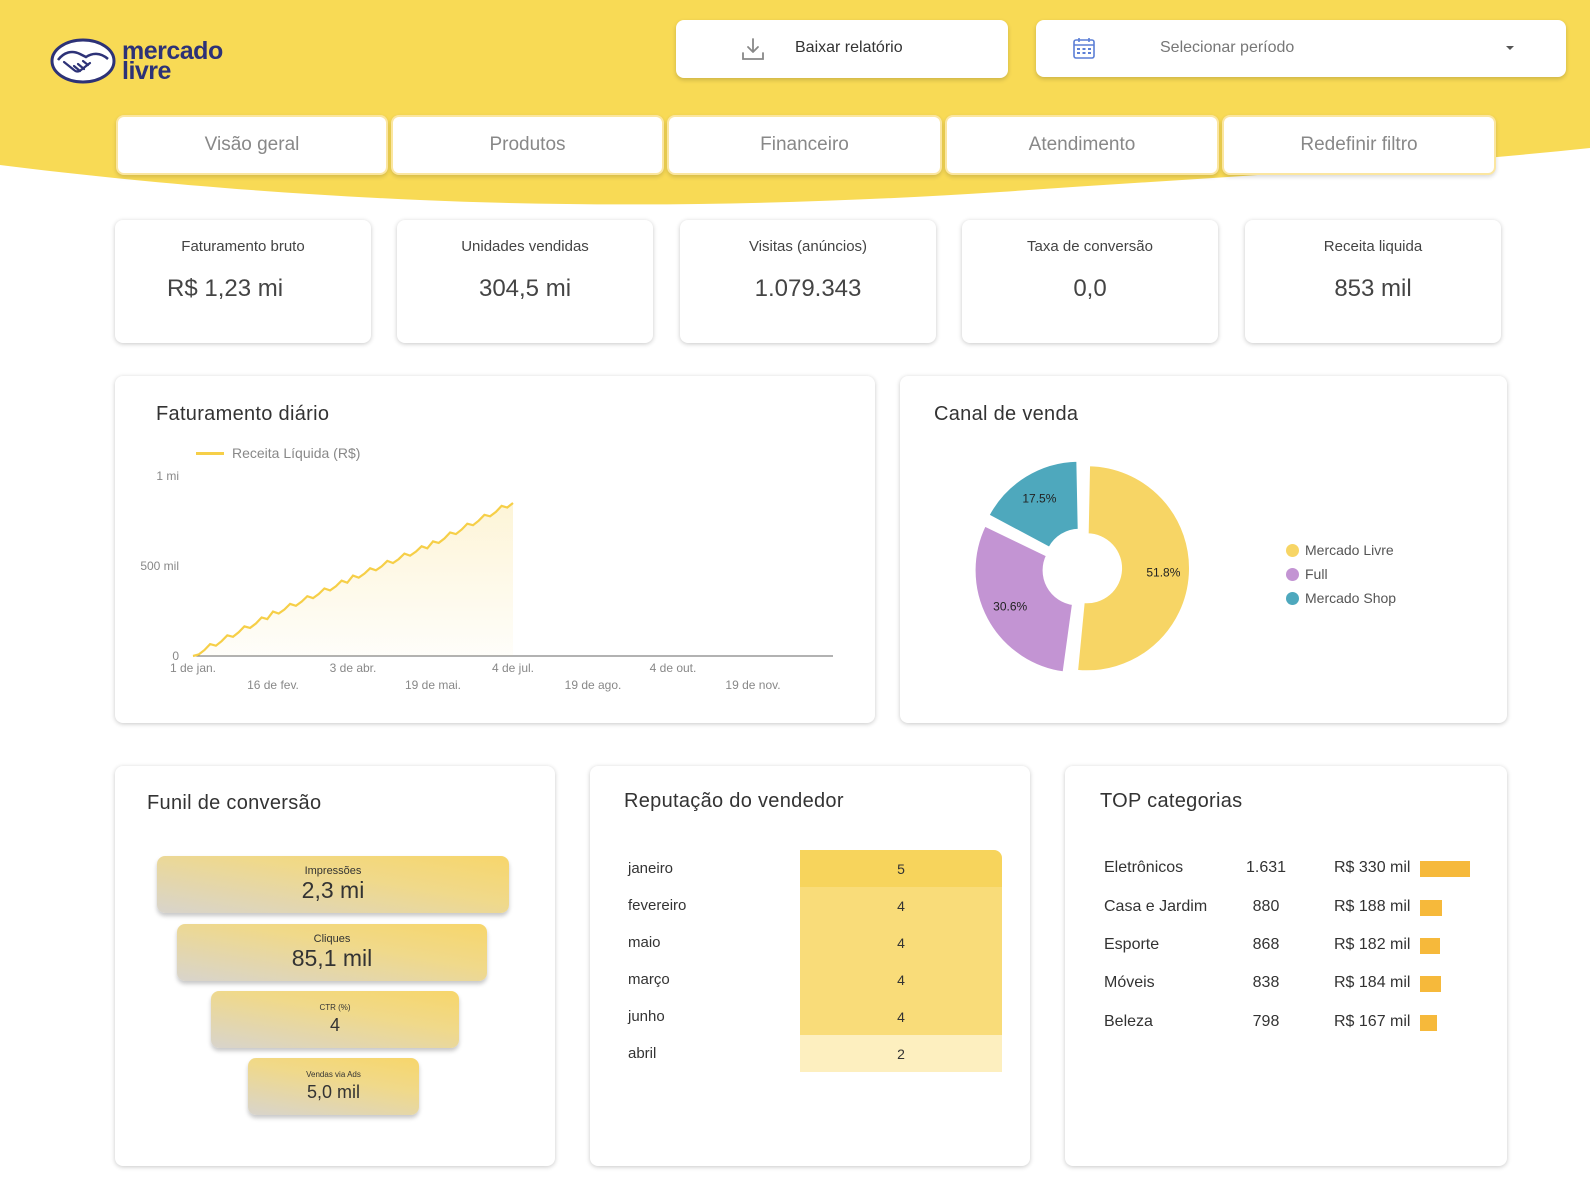  What do you see at coordinates (1372, 906) in the screenshot?
I see `category-revenue: R$ 188 mil` at bounding box center [1372, 906].